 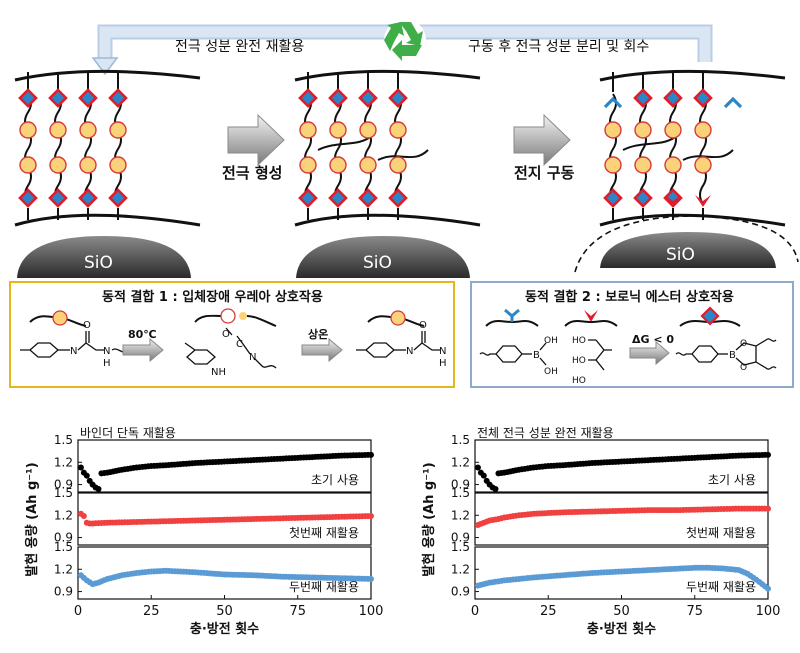 I want to click on series-label: 두번째 재활용, so click(x=721, y=587).